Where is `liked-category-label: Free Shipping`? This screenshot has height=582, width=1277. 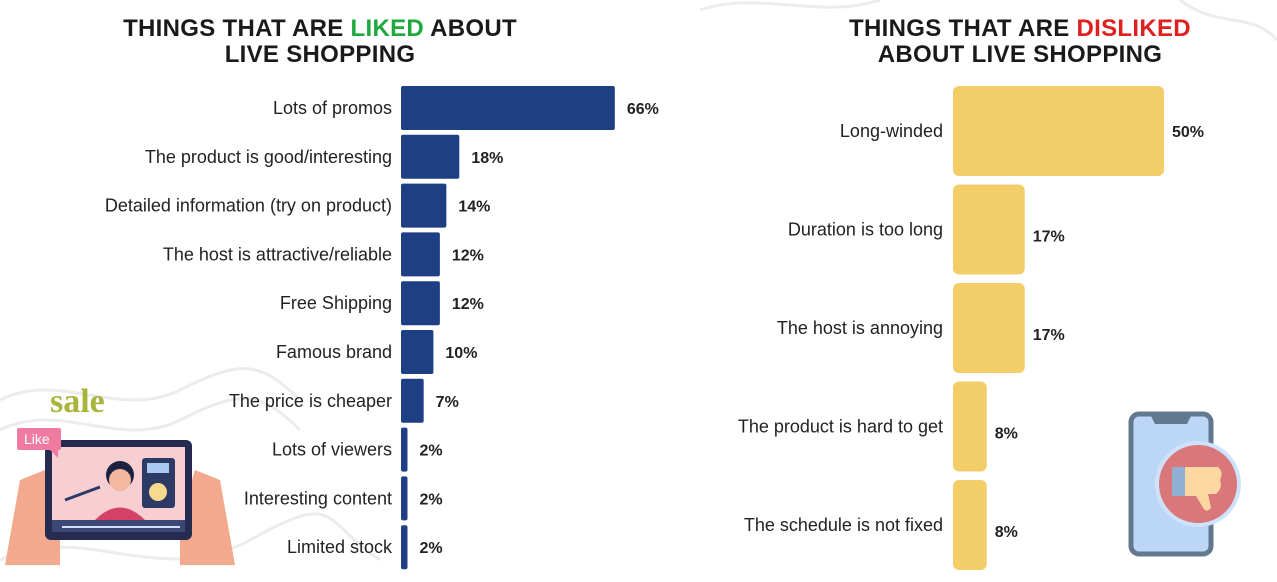 liked-category-label: Free Shipping is located at coordinates (336, 303).